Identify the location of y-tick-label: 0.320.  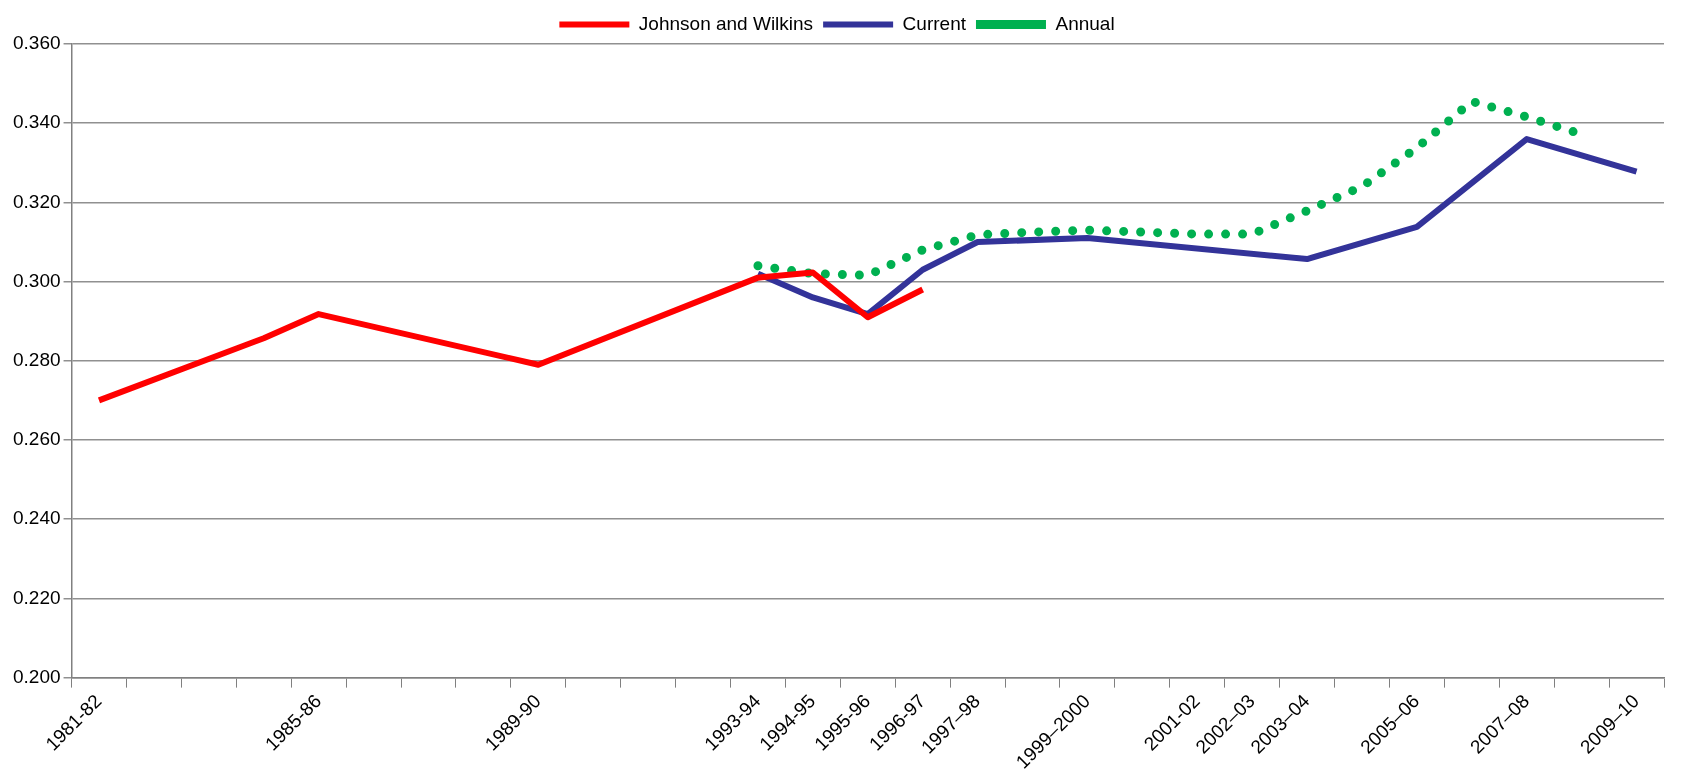
(37, 201).